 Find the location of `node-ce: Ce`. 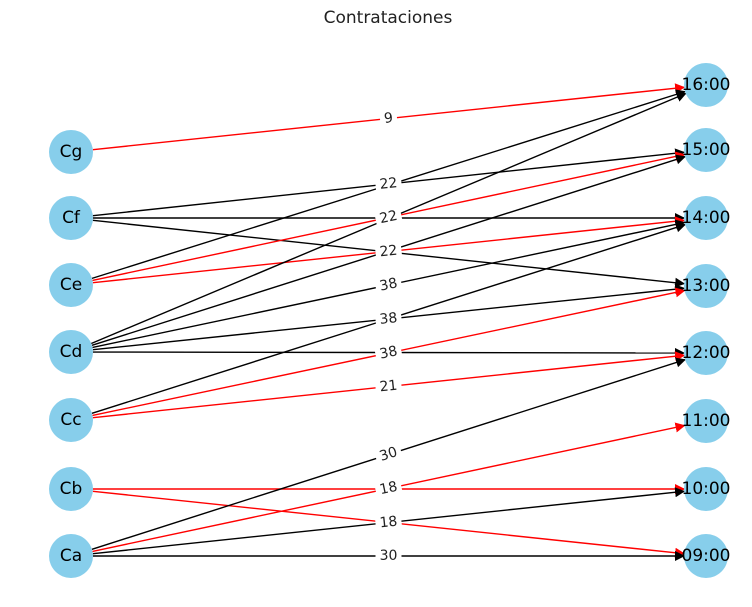

node-ce: Ce is located at coordinates (71, 285).